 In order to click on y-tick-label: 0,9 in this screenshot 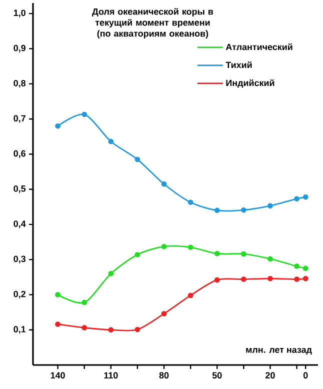, I will do `click(20, 48)`.